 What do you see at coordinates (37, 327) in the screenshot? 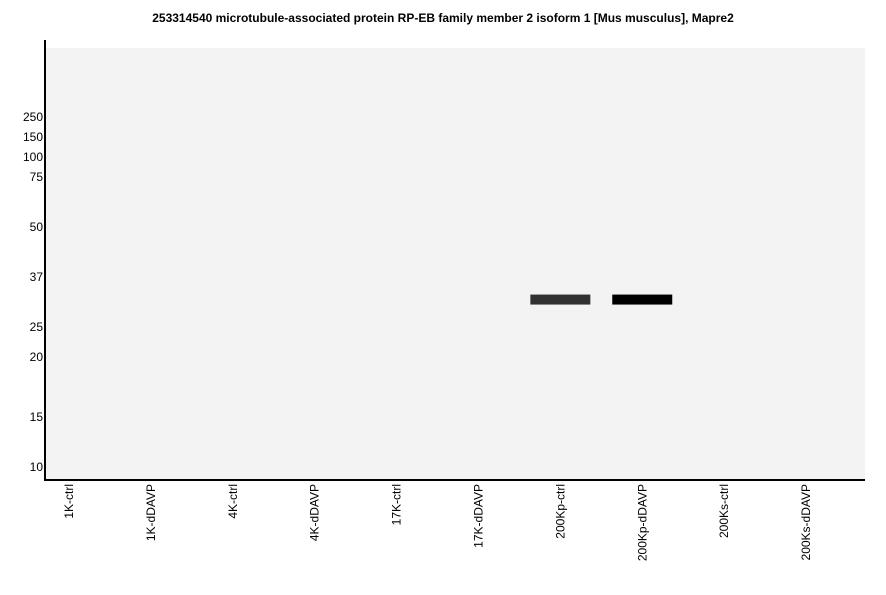
I see `y-tick-label: 25` at bounding box center [37, 327].